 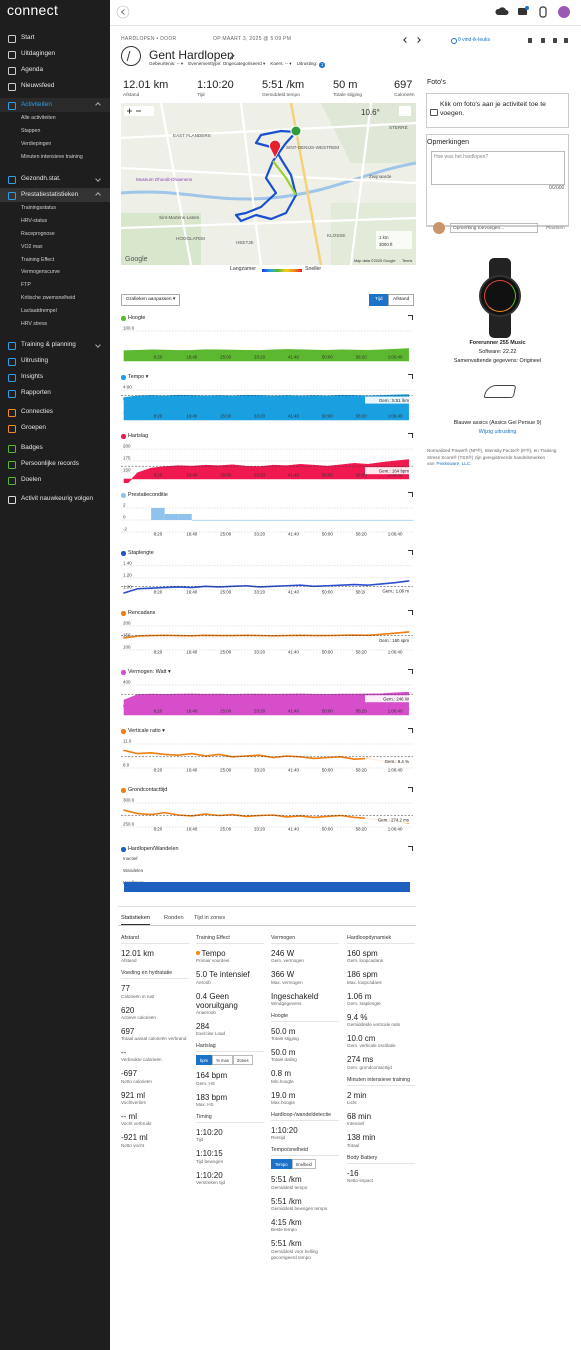 I want to click on comment-textarea, so click(x=498, y=168).